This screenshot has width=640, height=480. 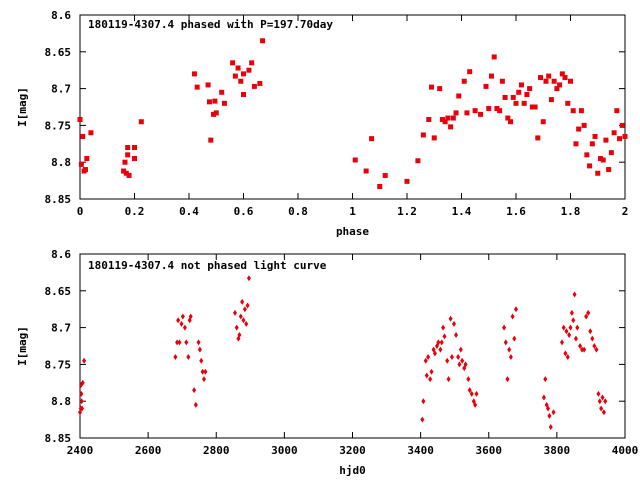 I want to click on chart-top-xtick-label: 2, so click(x=625, y=211).